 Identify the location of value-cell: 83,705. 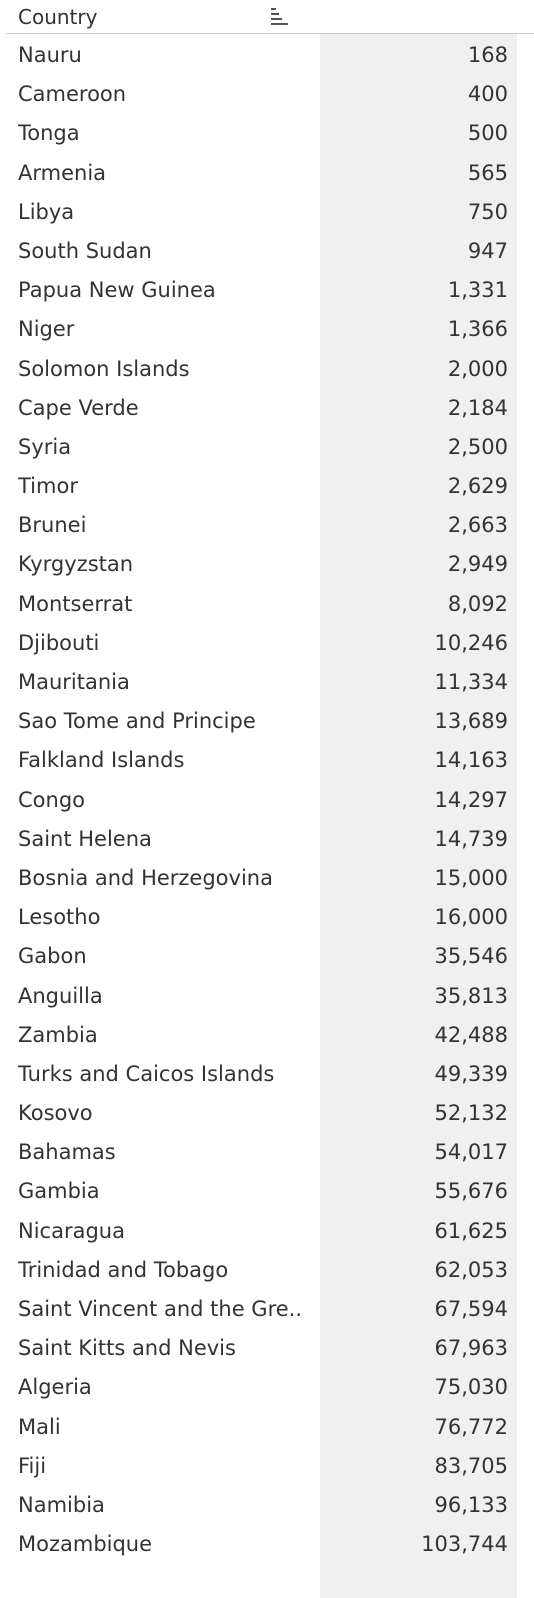
(471, 1465).